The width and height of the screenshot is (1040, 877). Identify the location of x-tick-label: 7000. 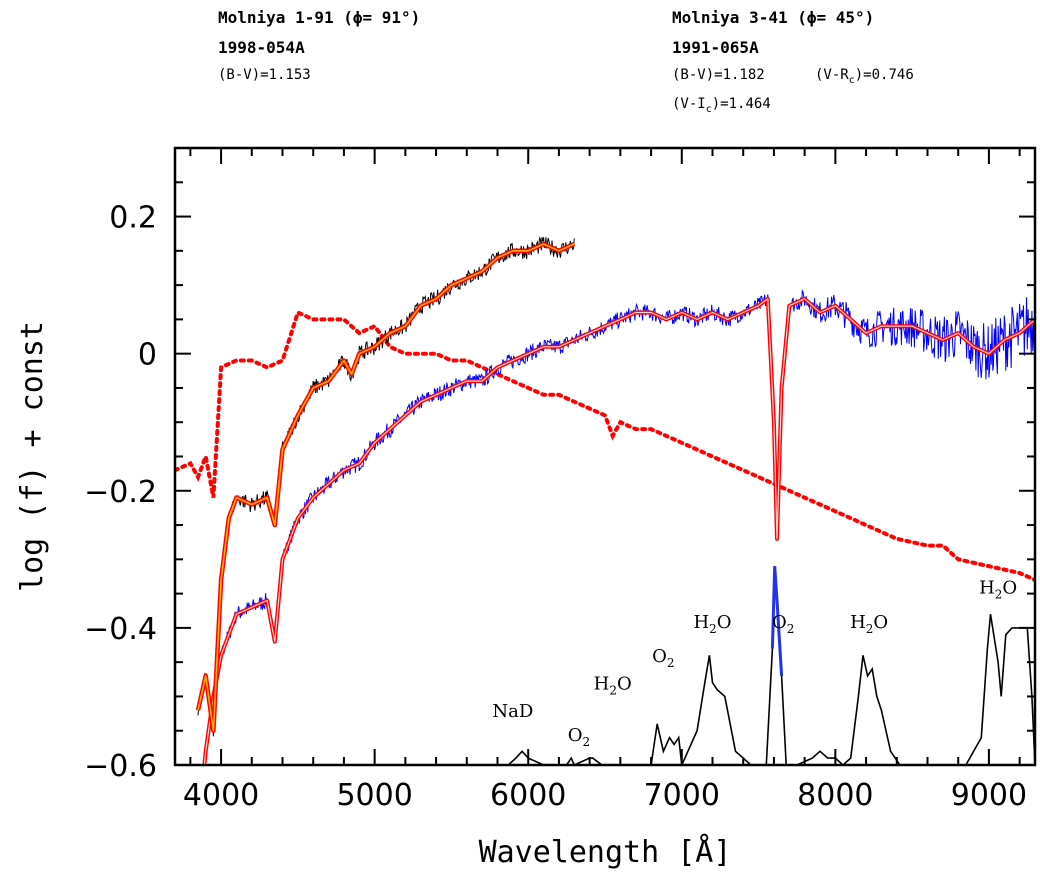
(682, 795).